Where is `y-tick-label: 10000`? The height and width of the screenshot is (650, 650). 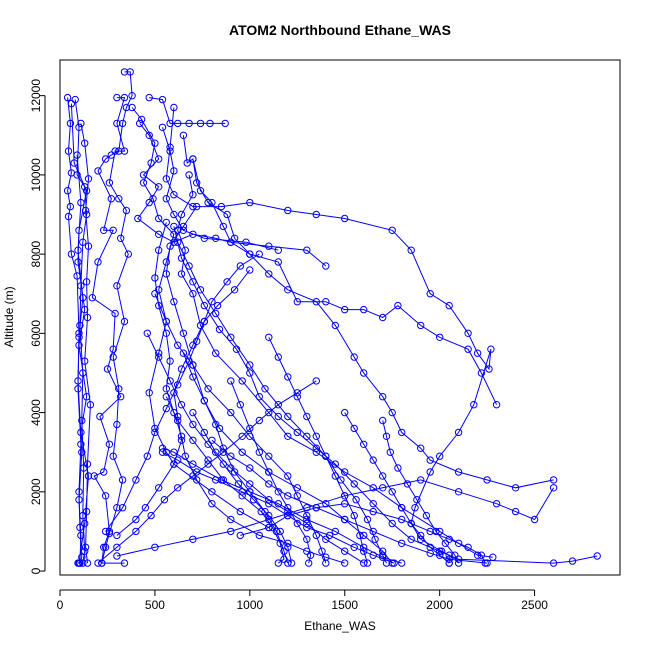
y-tick-label: 10000 is located at coordinates (36, 175).